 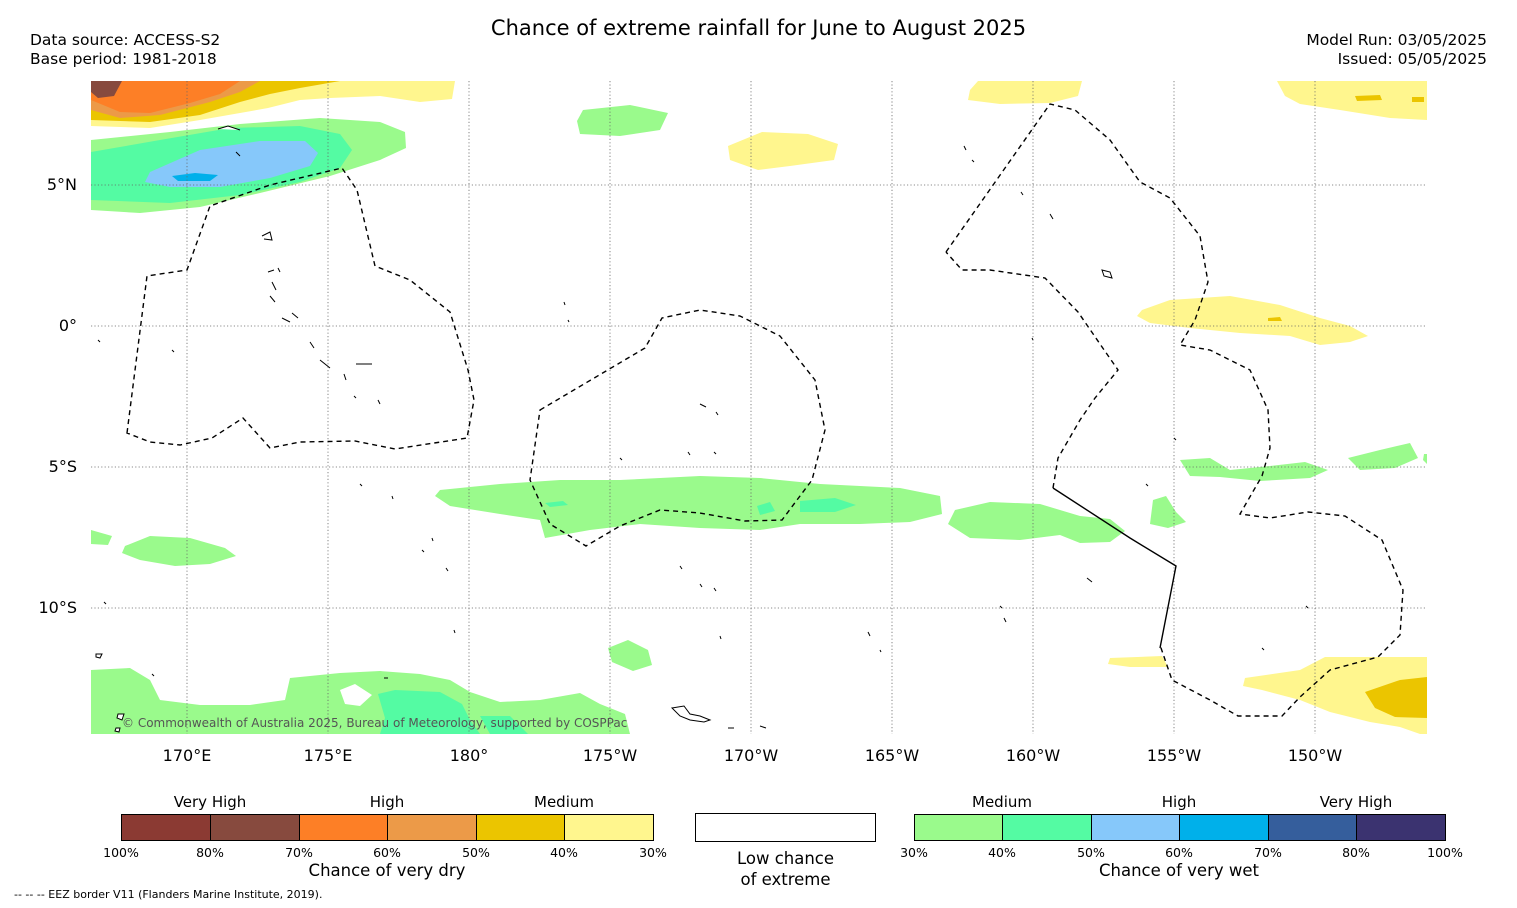 I want to click on wet-tick-80: 80%, so click(x=1356, y=852).